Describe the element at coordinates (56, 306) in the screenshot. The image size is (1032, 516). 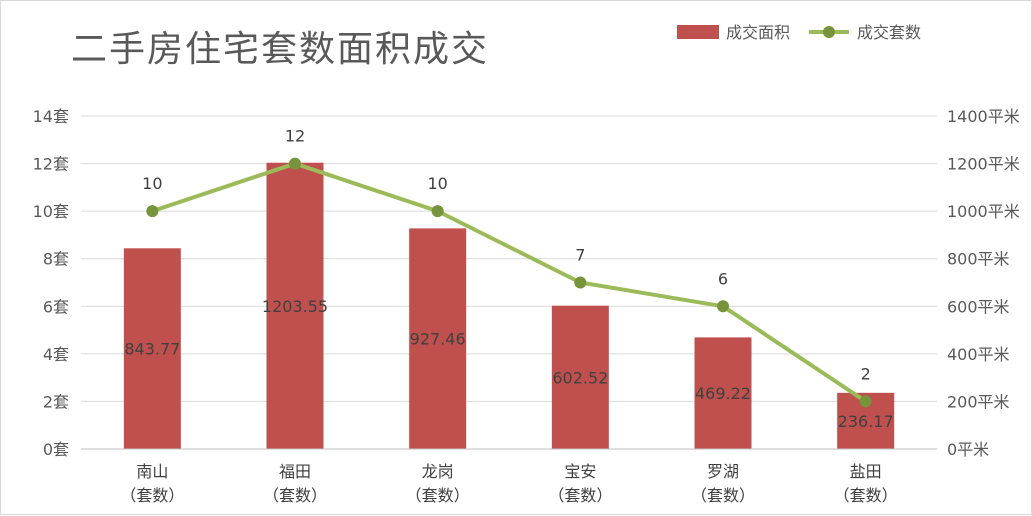
I see `y-left-tick-label: 6套` at that location.